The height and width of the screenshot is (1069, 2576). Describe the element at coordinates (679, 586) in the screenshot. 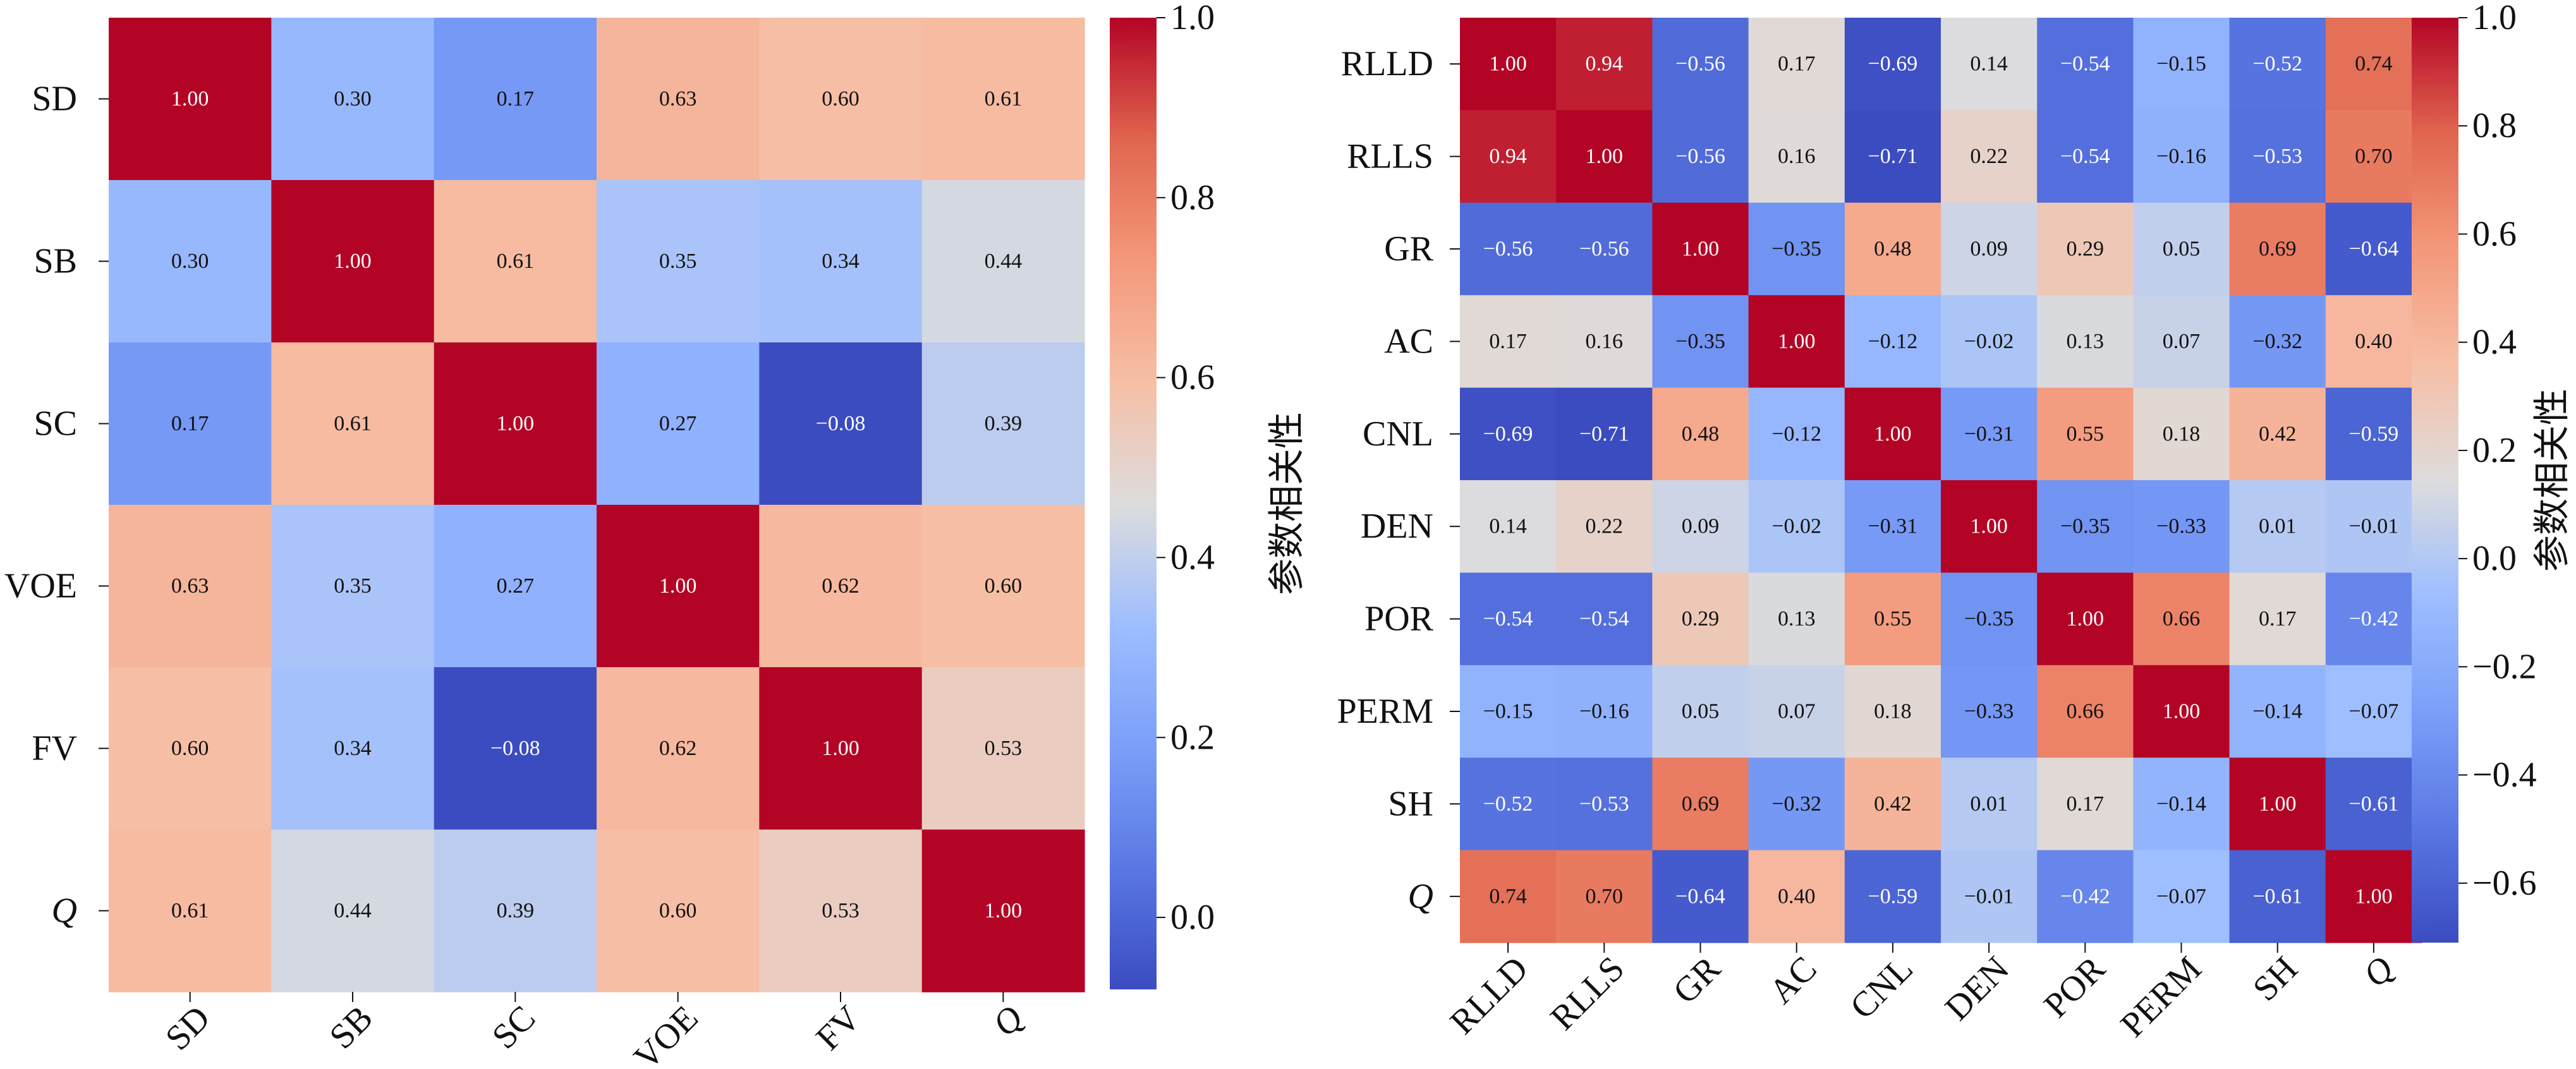

I see `h1-cell-r3-c3` at that location.